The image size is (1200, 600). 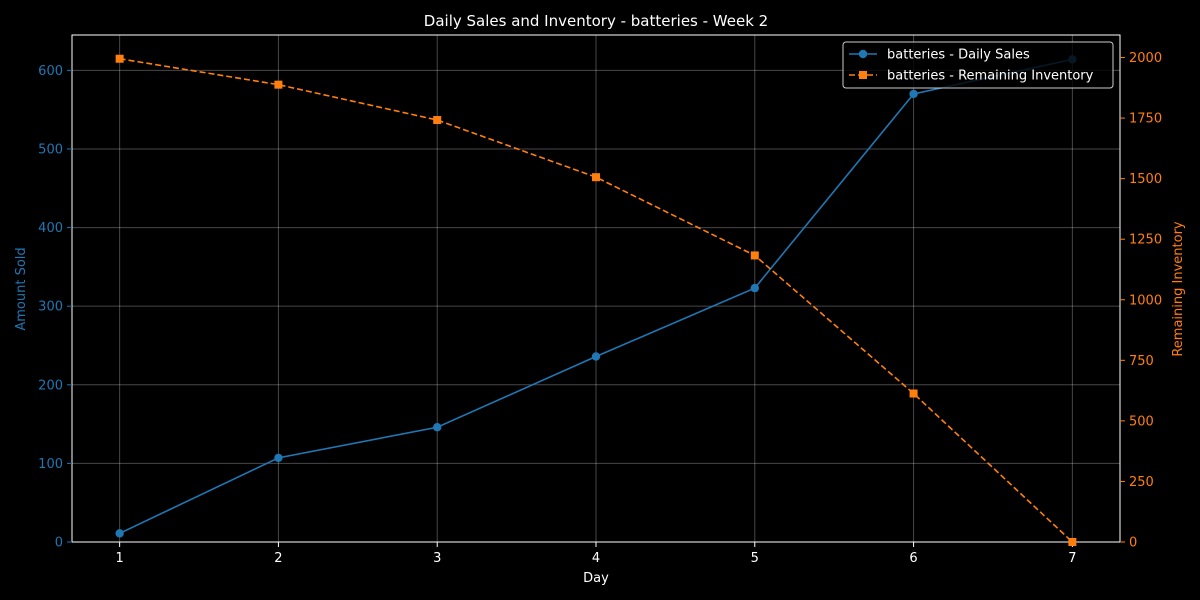 I want to click on y-right-tick-label: 1250, so click(x=1145, y=240).